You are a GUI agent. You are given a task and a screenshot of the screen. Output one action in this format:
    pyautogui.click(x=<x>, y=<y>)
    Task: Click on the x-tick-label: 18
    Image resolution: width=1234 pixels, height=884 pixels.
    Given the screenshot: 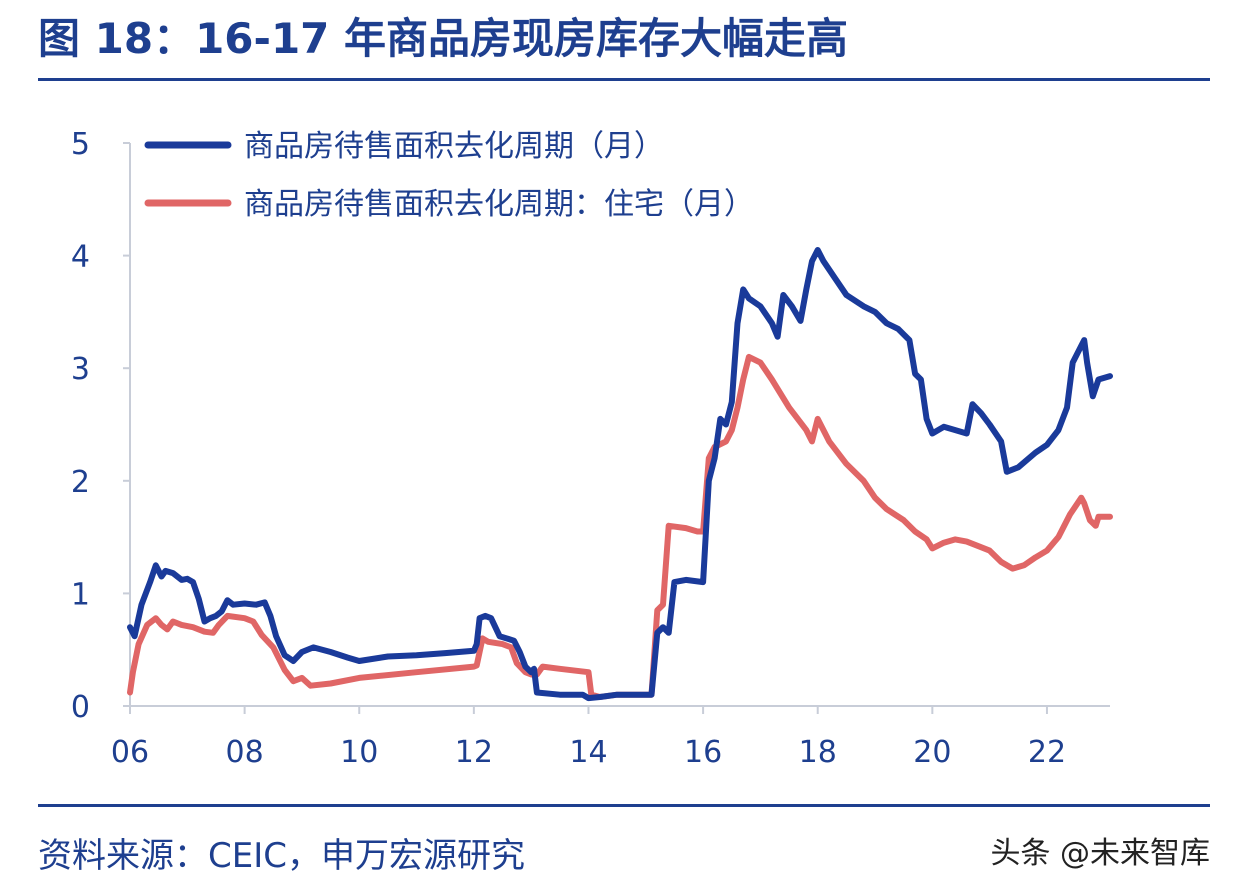 What is the action you would take?
    pyautogui.click(x=818, y=752)
    